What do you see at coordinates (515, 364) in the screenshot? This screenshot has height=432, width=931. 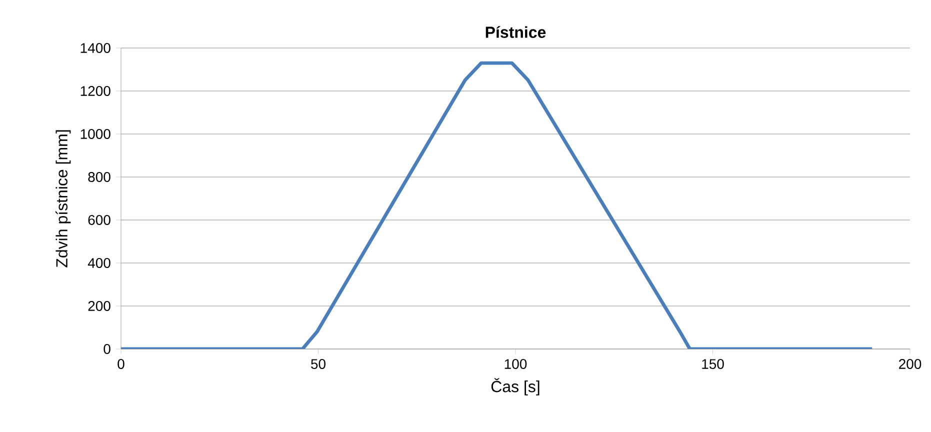 I see `x-tick-label: 100` at bounding box center [515, 364].